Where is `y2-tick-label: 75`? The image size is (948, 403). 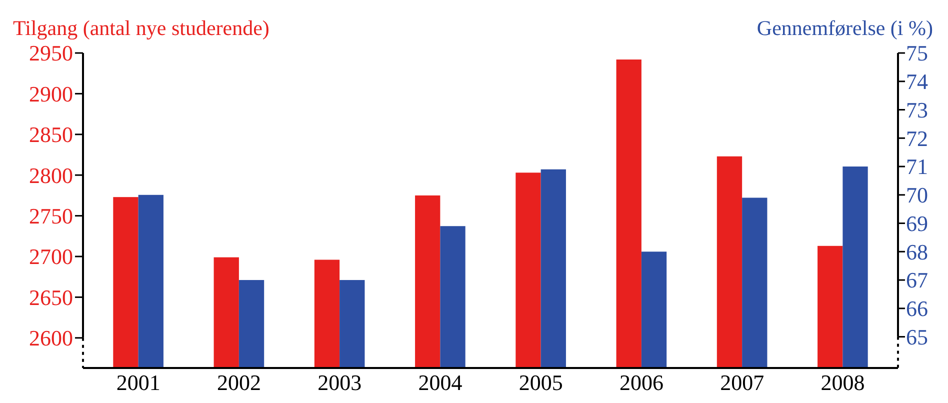 y2-tick-label: 75 is located at coordinates (917, 53).